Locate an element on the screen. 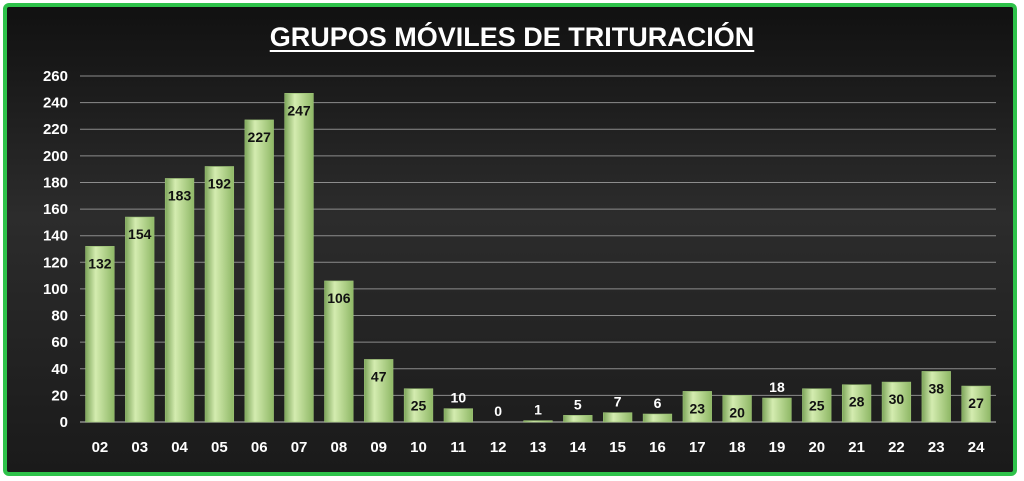 Image resolution: width=1024 pixels, height=481 pixels. data-label: 1 is located at coordinates (538, 410).